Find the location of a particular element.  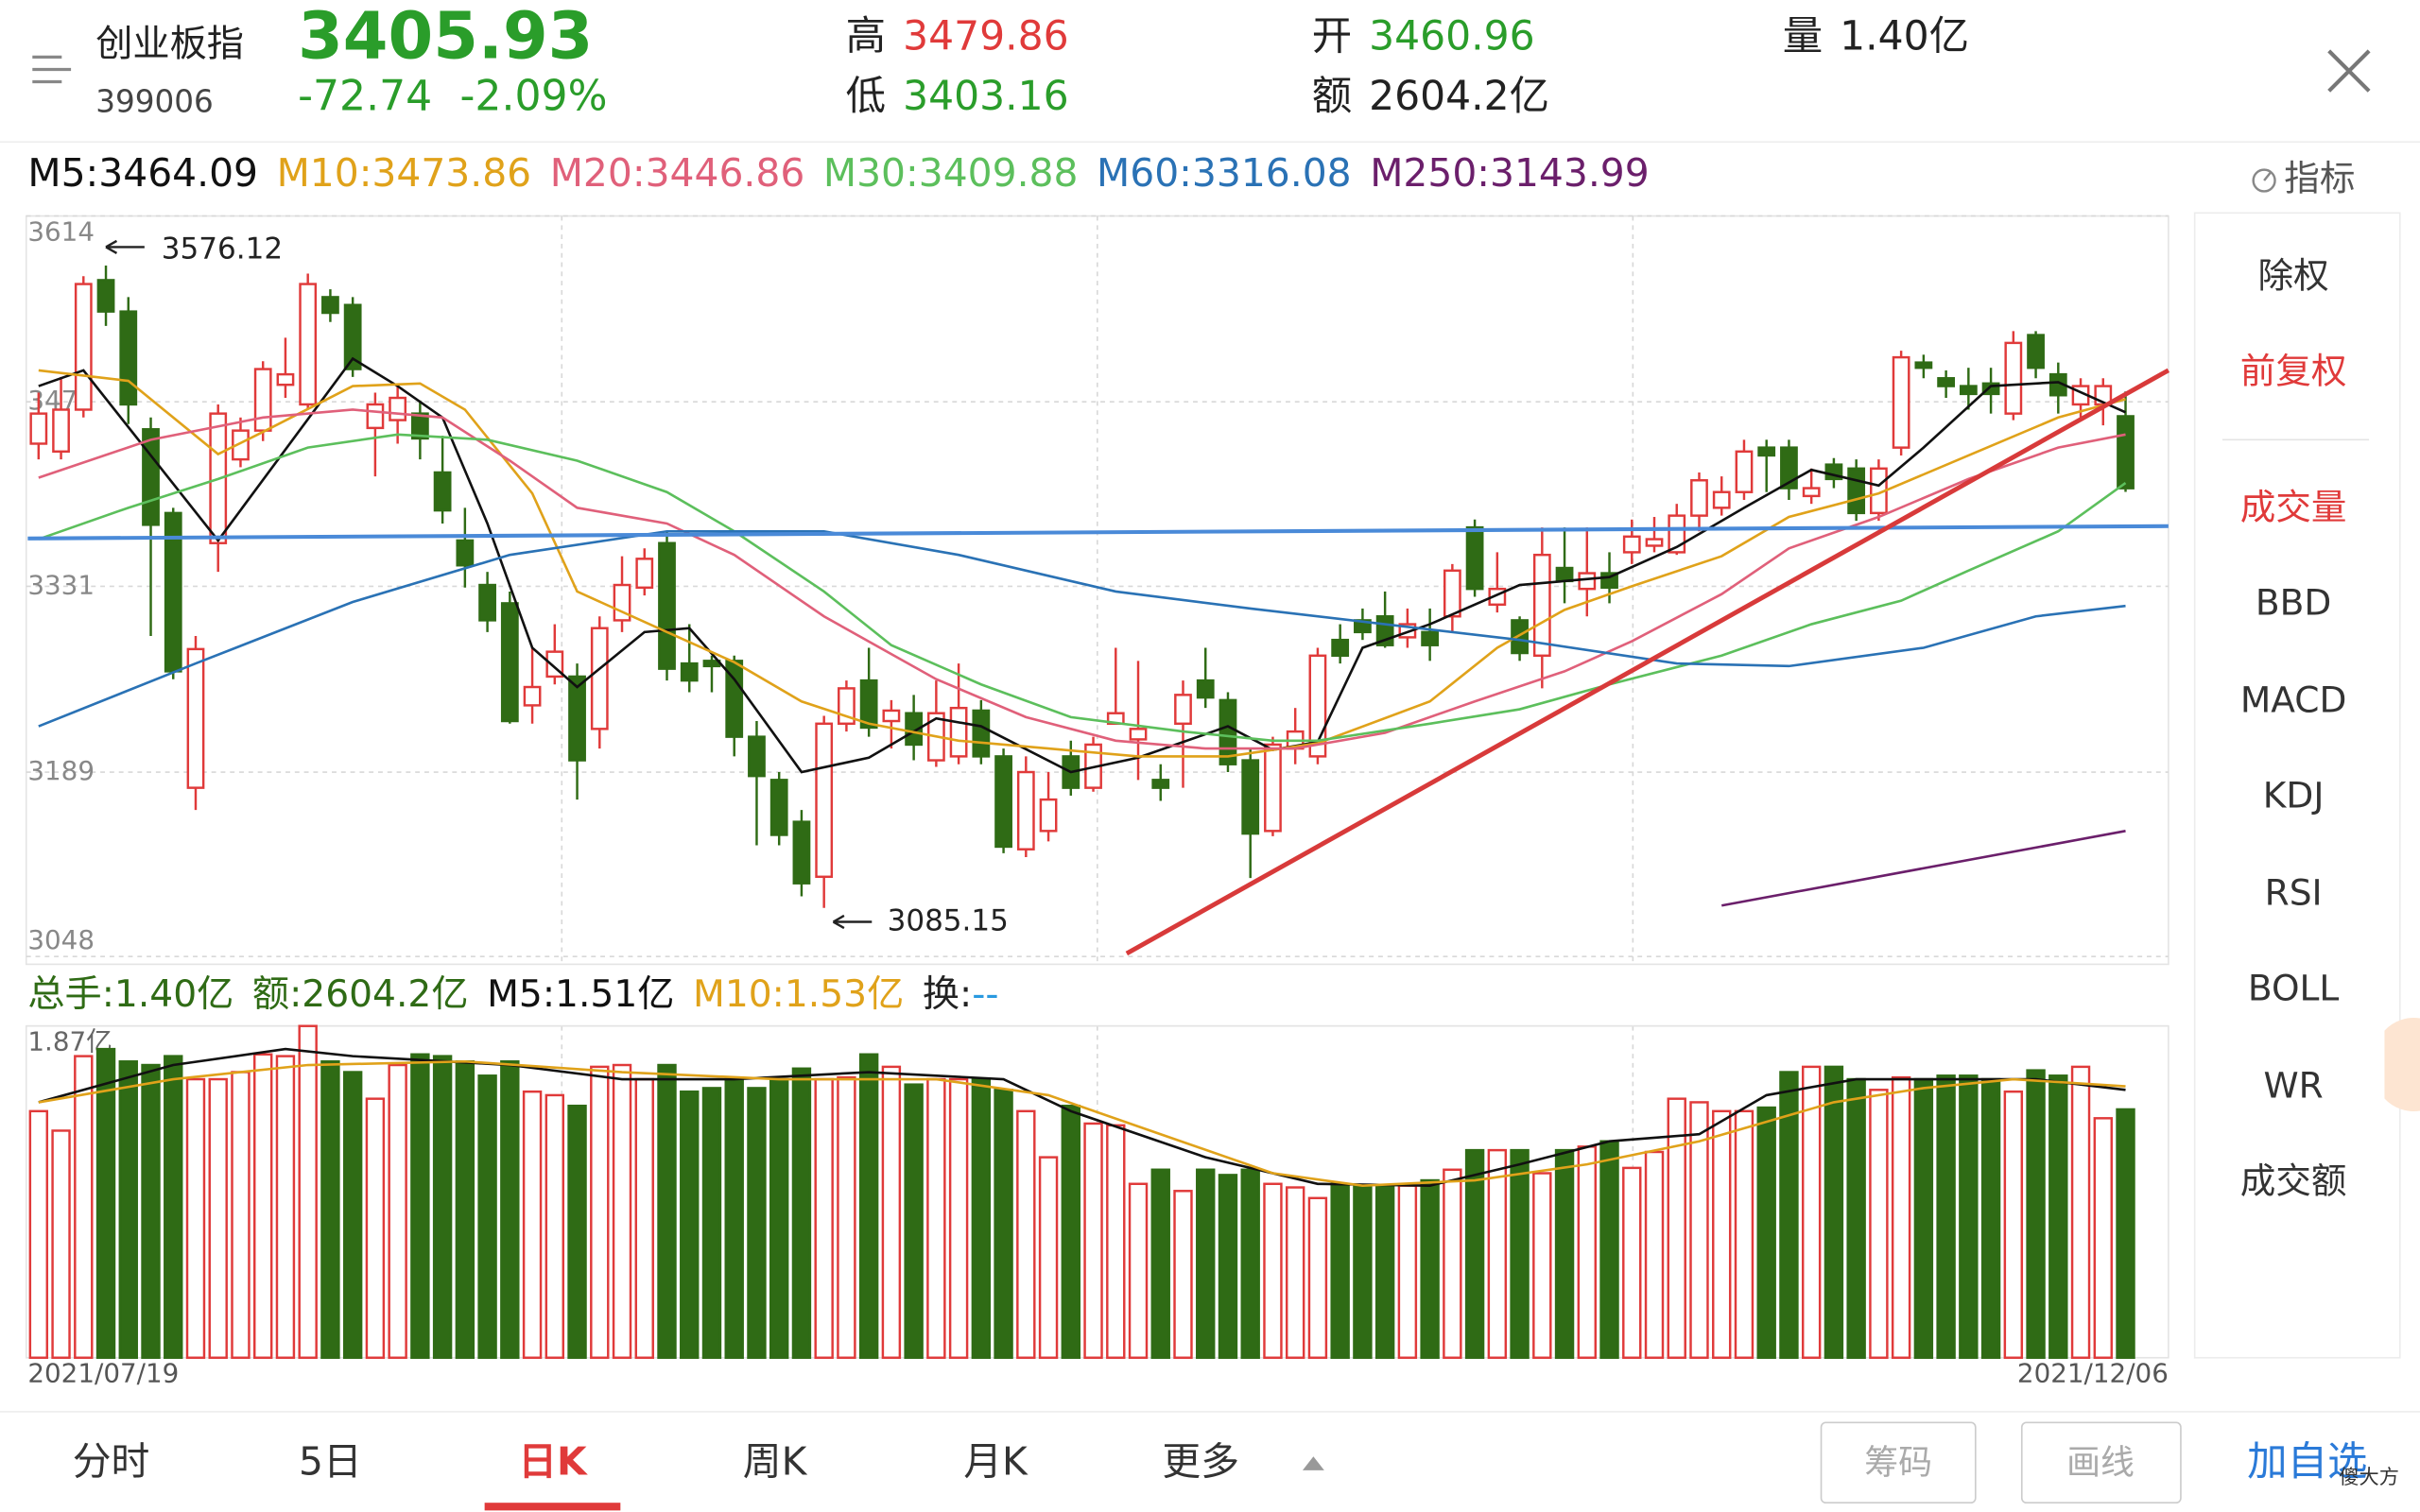

y-tick-label: 3048 is located at coordinates (61, 939).